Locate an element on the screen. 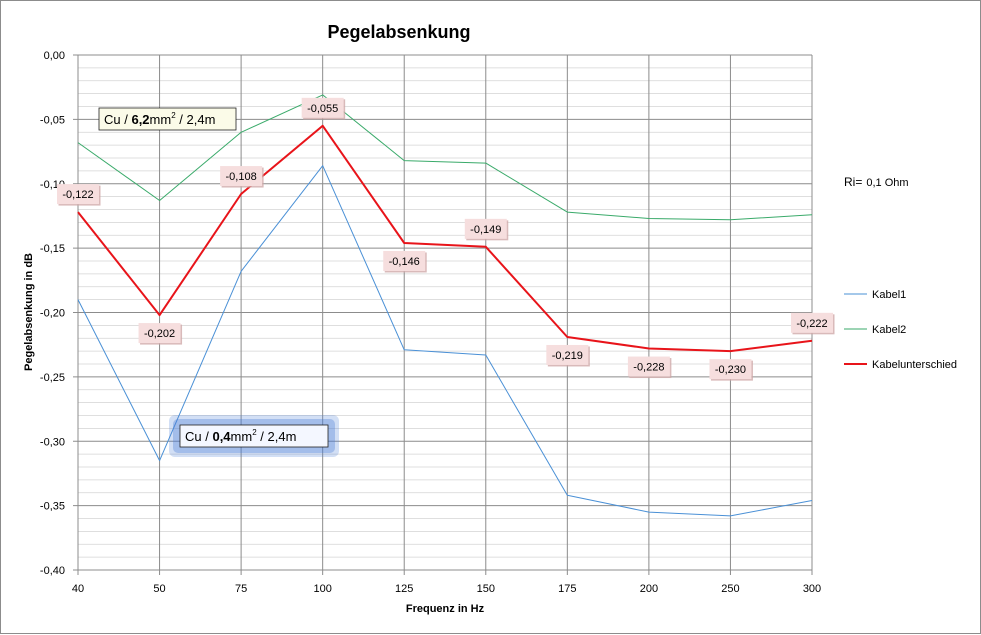  annotation-lower-prefix: Cu / is located at coordinates (198, 436).